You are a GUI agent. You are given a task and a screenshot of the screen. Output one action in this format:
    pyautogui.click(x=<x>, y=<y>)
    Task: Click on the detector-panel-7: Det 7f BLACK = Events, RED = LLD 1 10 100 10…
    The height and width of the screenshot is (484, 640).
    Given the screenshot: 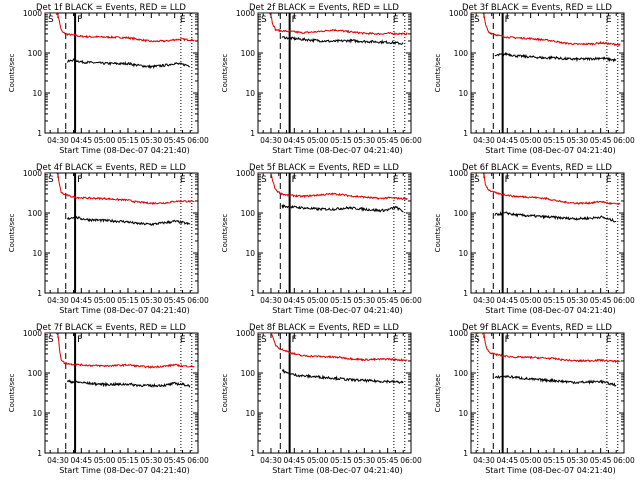 What is the action you would take?
    pyautogui.click(x=108, y=399)
    